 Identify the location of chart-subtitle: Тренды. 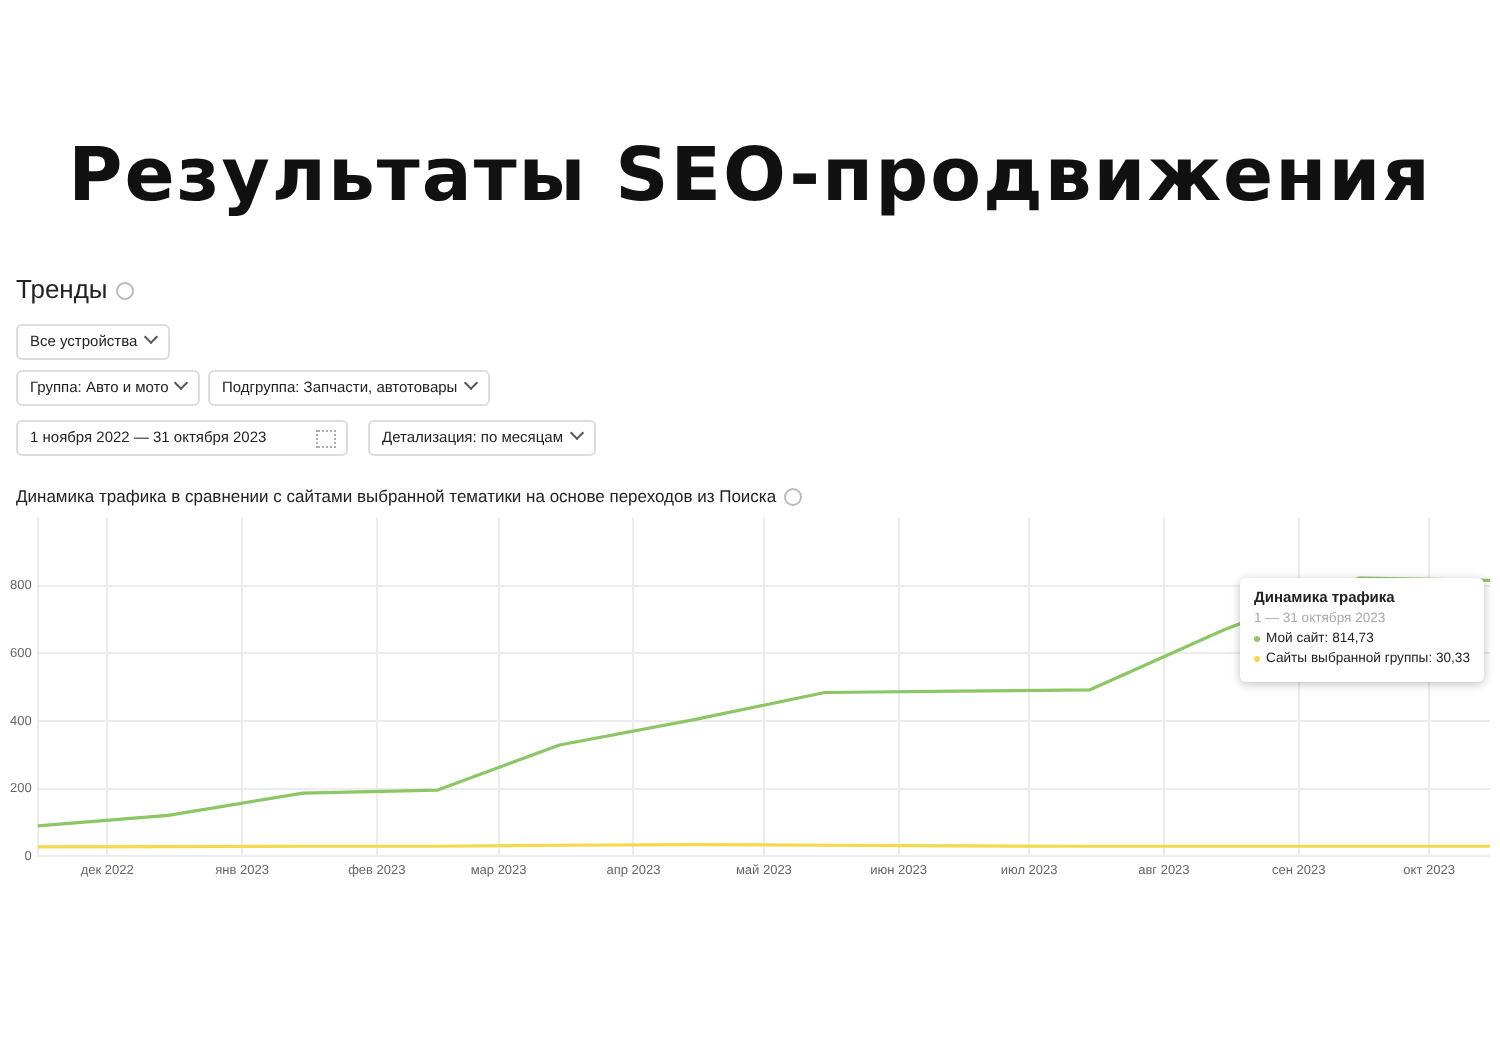
(63, 289).